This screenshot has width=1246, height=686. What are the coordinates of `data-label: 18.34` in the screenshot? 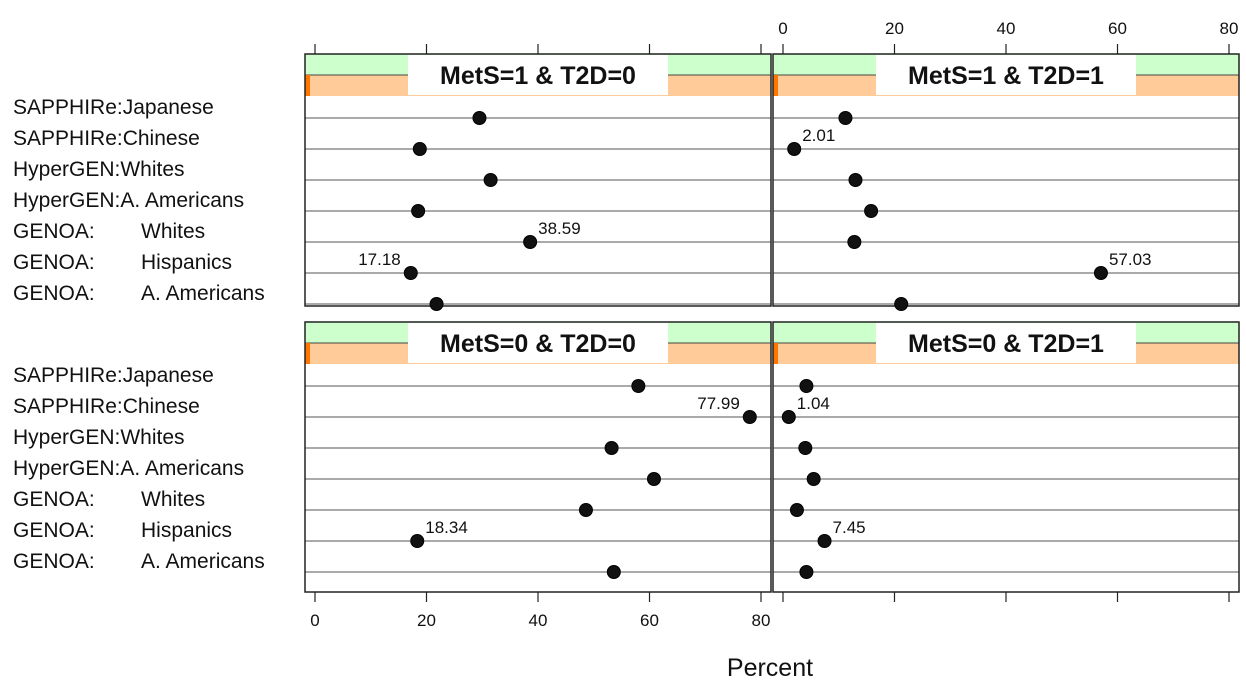 It's located at (446, 527).